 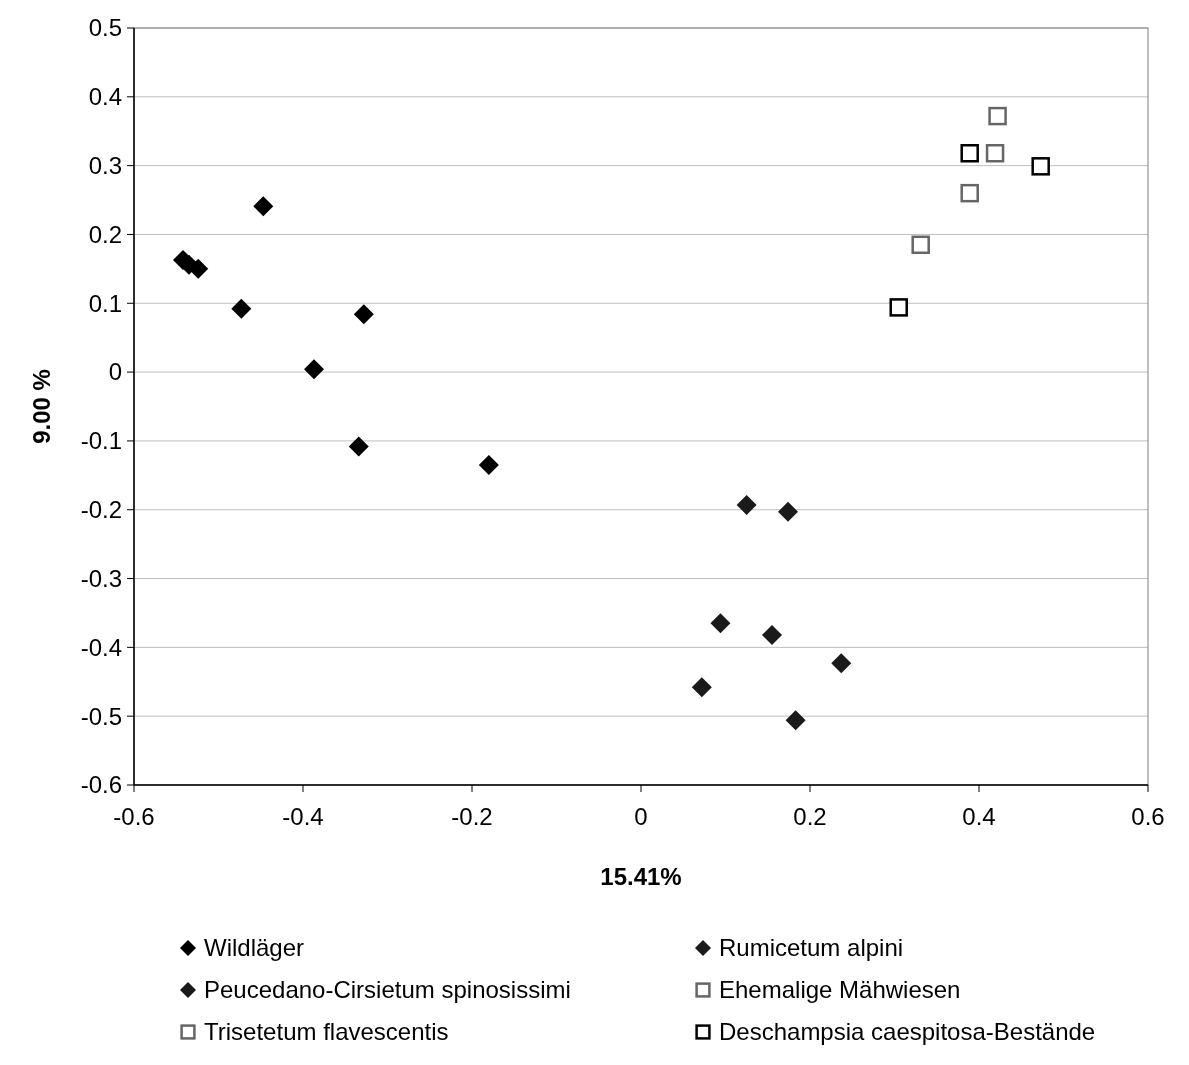 What do you see at coordinates (105, 97) in the screenshot?
I see `y-tick-label: 0.4` at bounding box center [105, 97].